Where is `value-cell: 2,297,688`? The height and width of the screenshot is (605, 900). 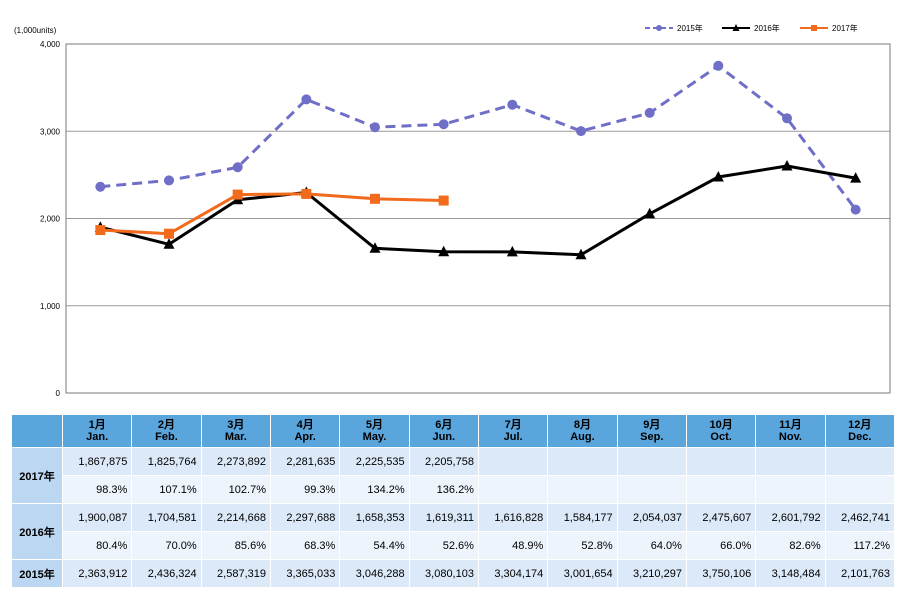 value-cell: 2,297,688 is located at coordinates (305, 517).